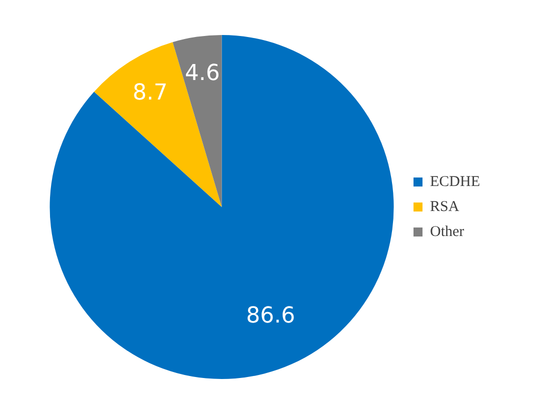 The width and height of the screenshot is (540, 397). I want to click on data-label: 86.6, so click(271, 316).